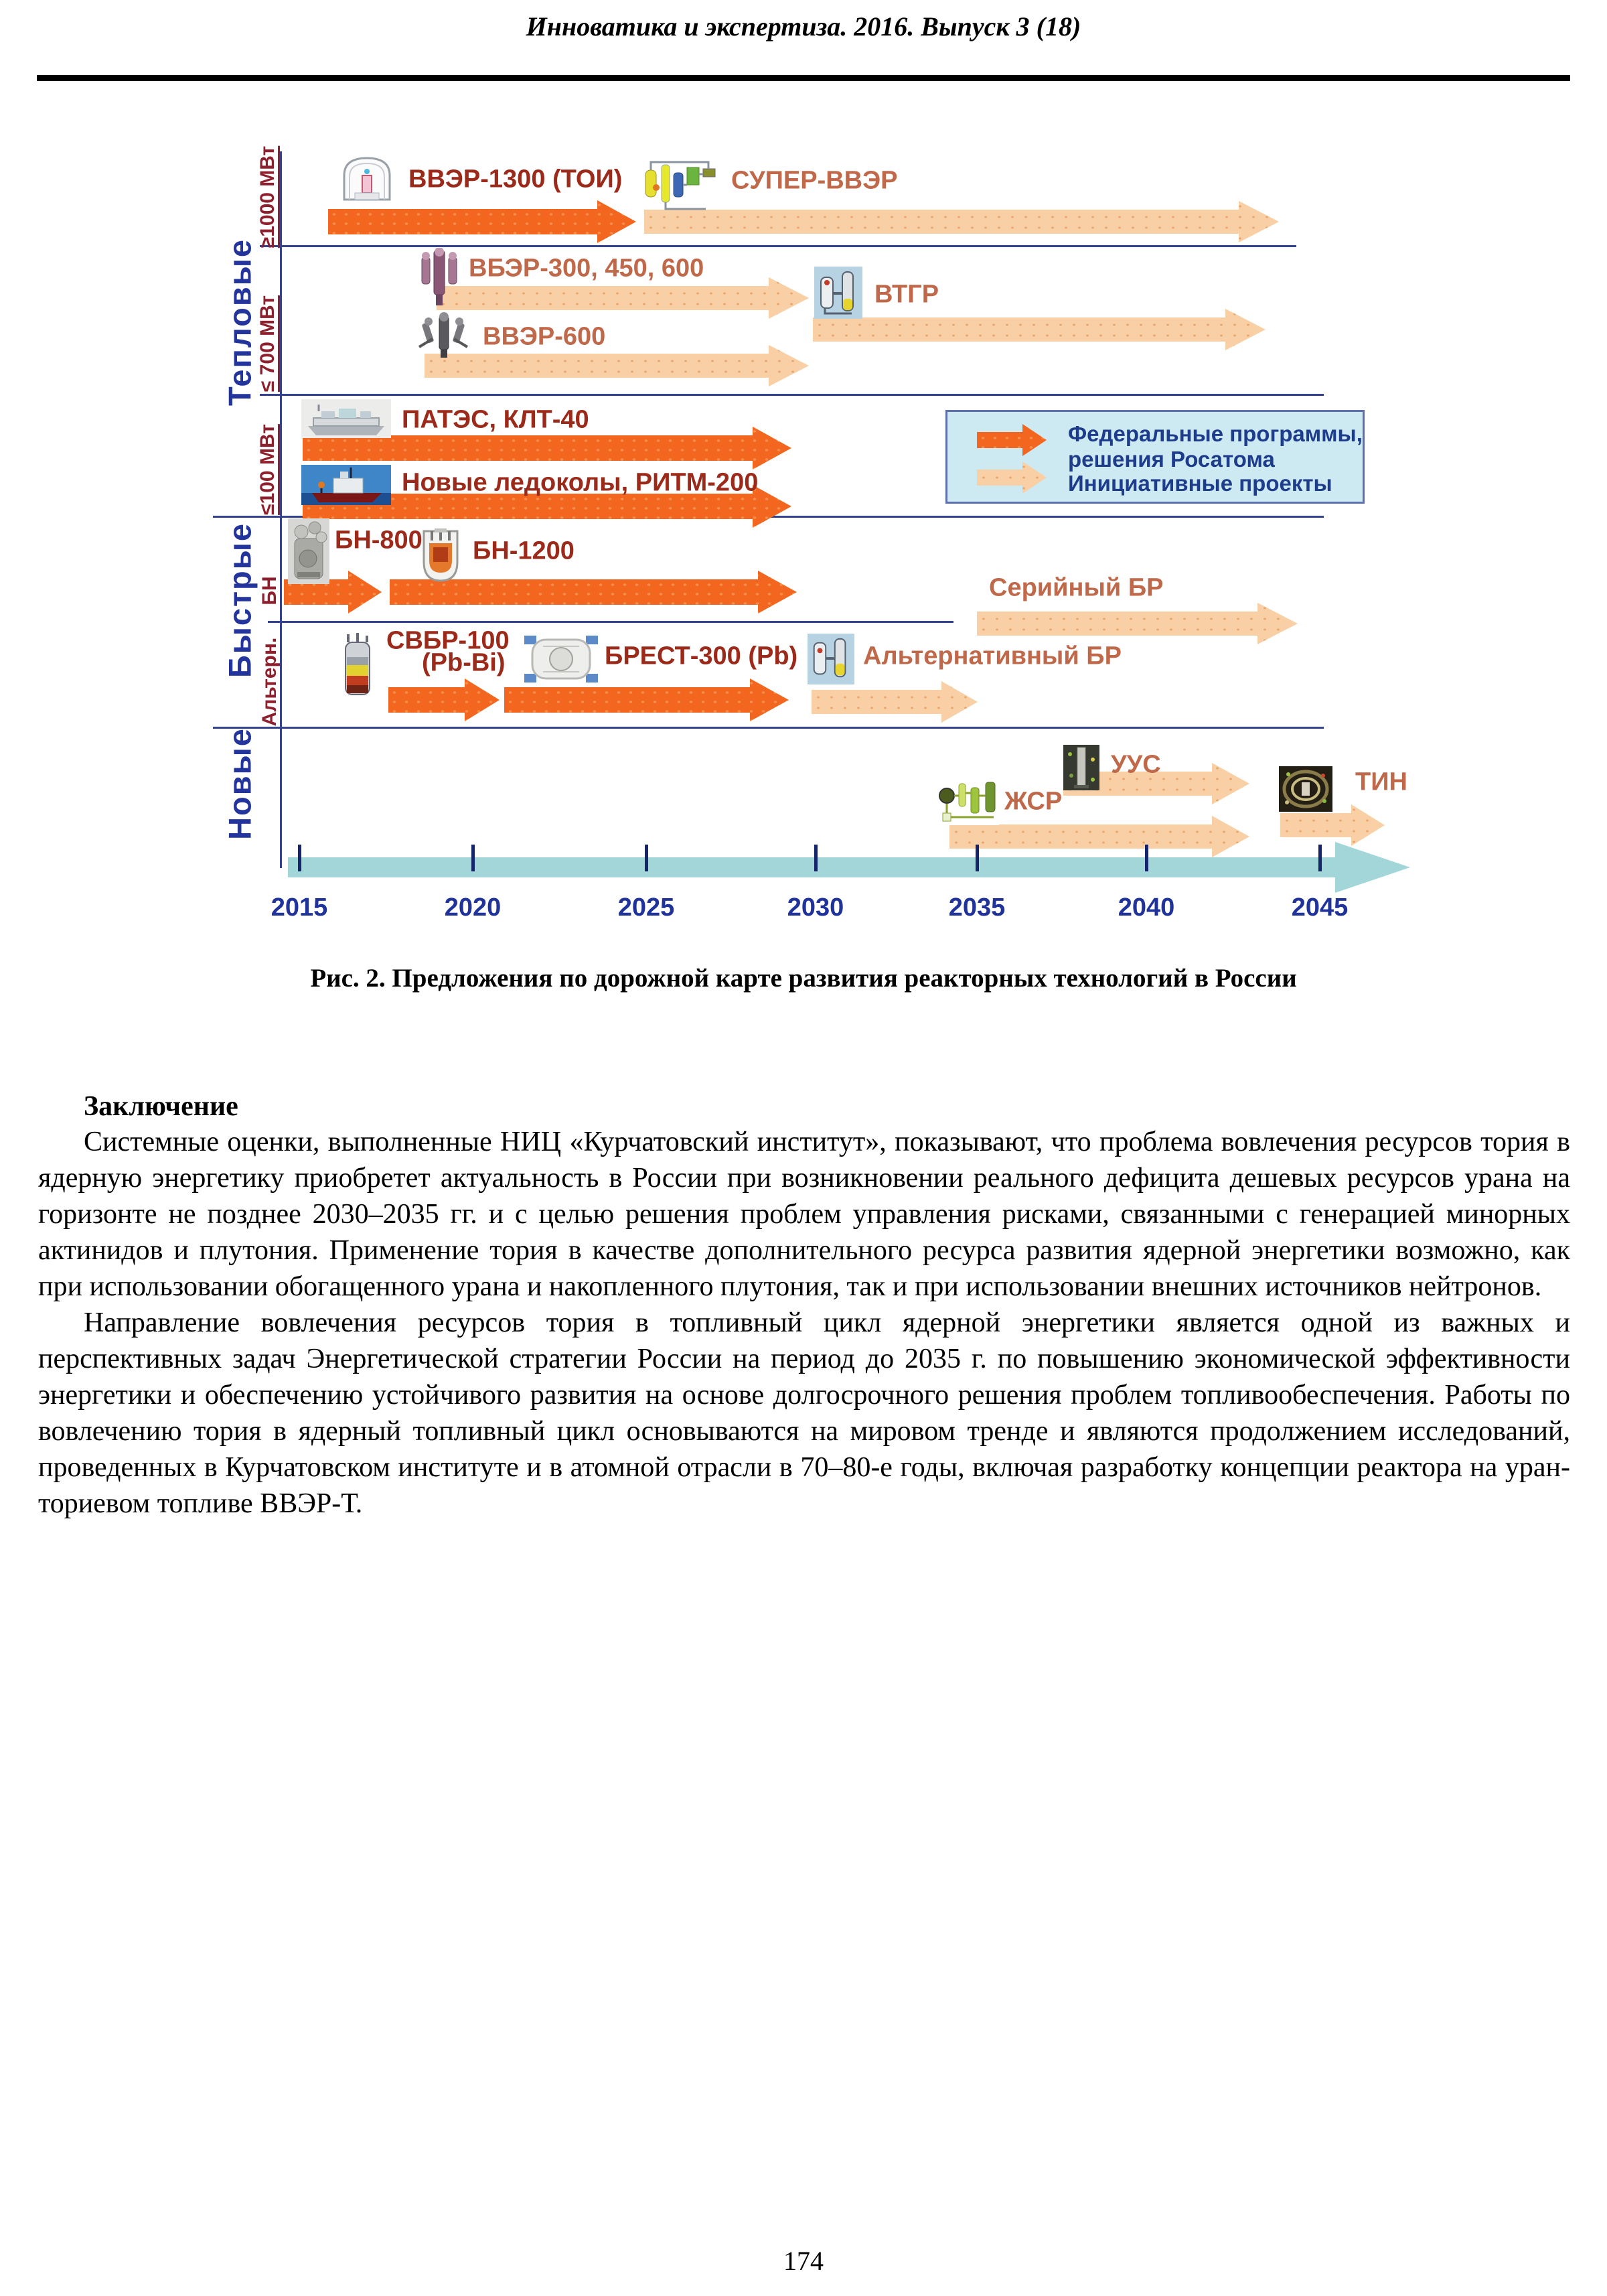 This screenshot has width=1607, height=2296. What do you see at coordinates (495, 420) in the screenshot?
I see `pates-label: ПАТЭС, КЛТ-40` at bounding box center [495, 420].